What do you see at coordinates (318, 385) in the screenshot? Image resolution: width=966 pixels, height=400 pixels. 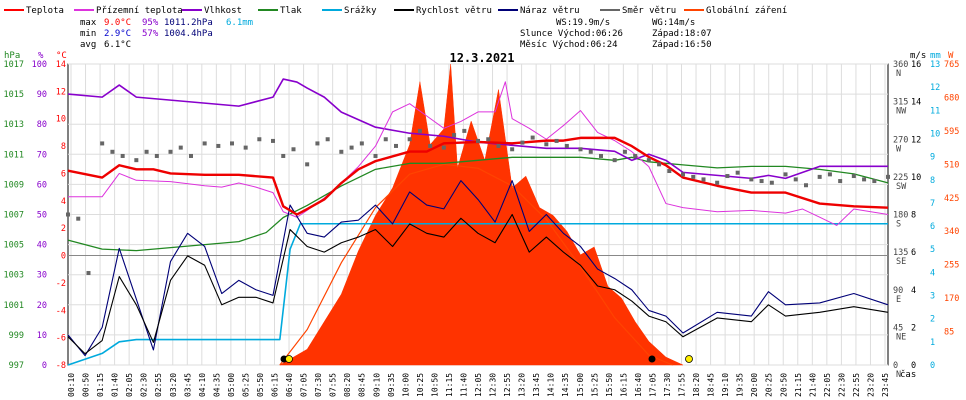 I see `x-tick-label: 07:30` at bounding box center [318, 385].